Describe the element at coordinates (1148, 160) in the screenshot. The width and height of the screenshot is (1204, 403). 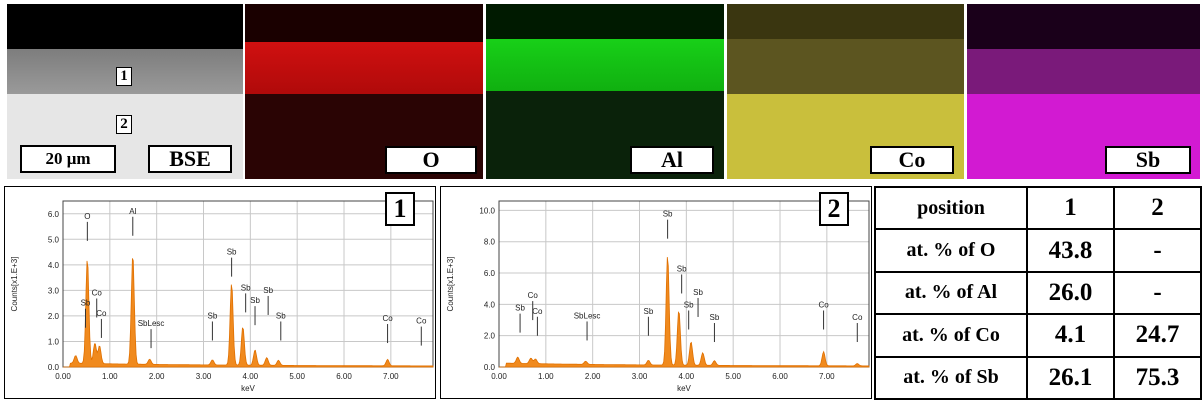
I see `map-label-sb: Sb` at that location.